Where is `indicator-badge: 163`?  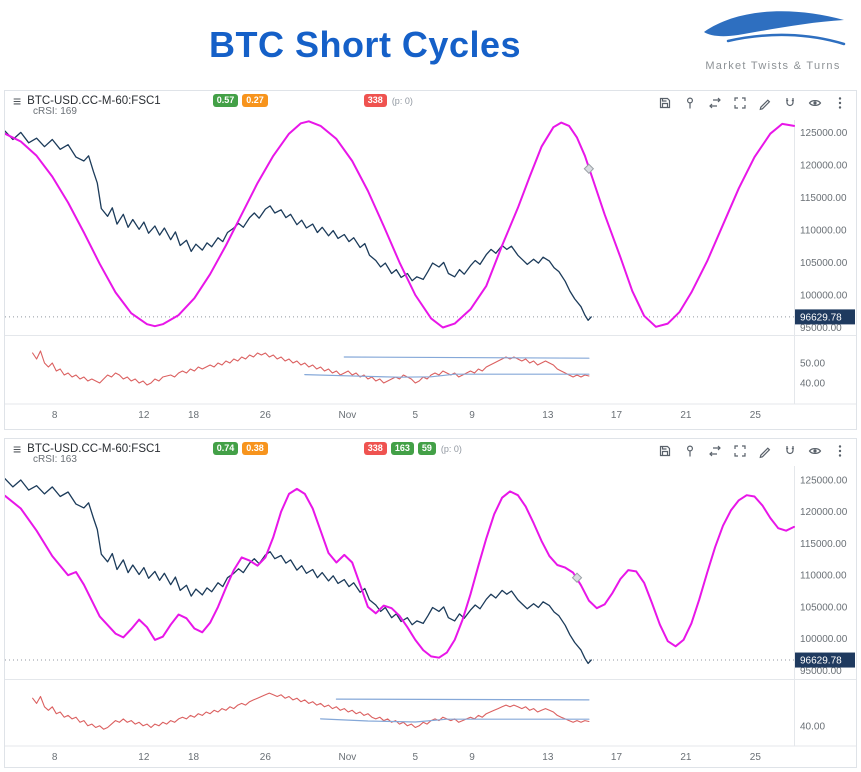
indicator-badge: 163 is located at coordinates (402, 448).